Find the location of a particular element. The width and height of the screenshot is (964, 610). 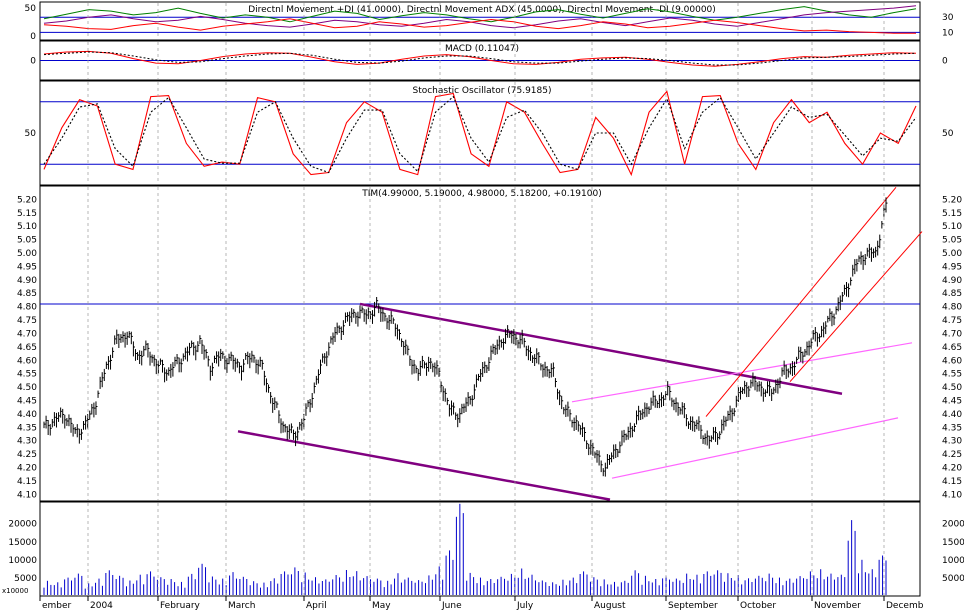

price-right-tick: 5.00 is located at coordinates (952, 254).